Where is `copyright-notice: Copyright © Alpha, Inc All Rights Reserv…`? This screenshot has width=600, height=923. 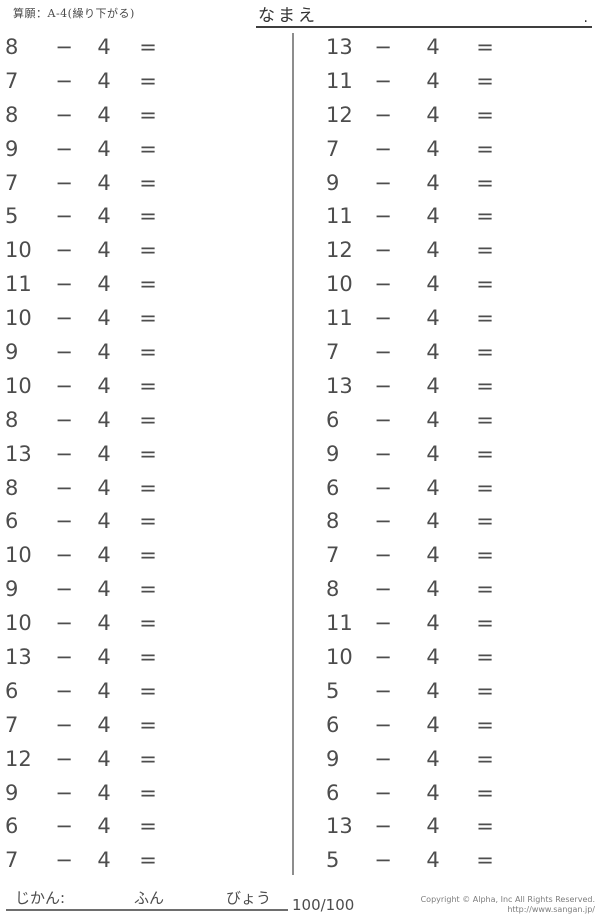
copyright-notice: Copyright © Alpha, Inc All Rights Reserv… is located at coordinates (508, 905).